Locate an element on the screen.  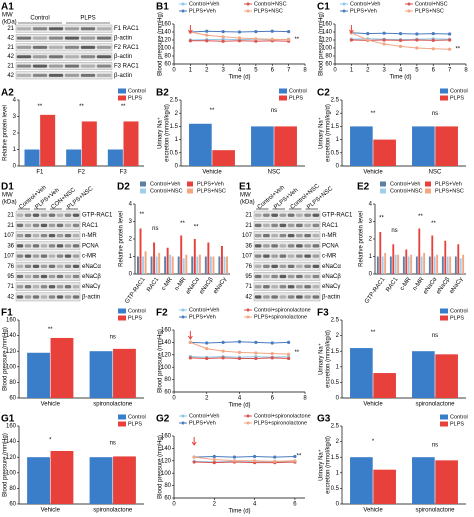
y-tick-label: 60 is located at coordinates (167, 393).